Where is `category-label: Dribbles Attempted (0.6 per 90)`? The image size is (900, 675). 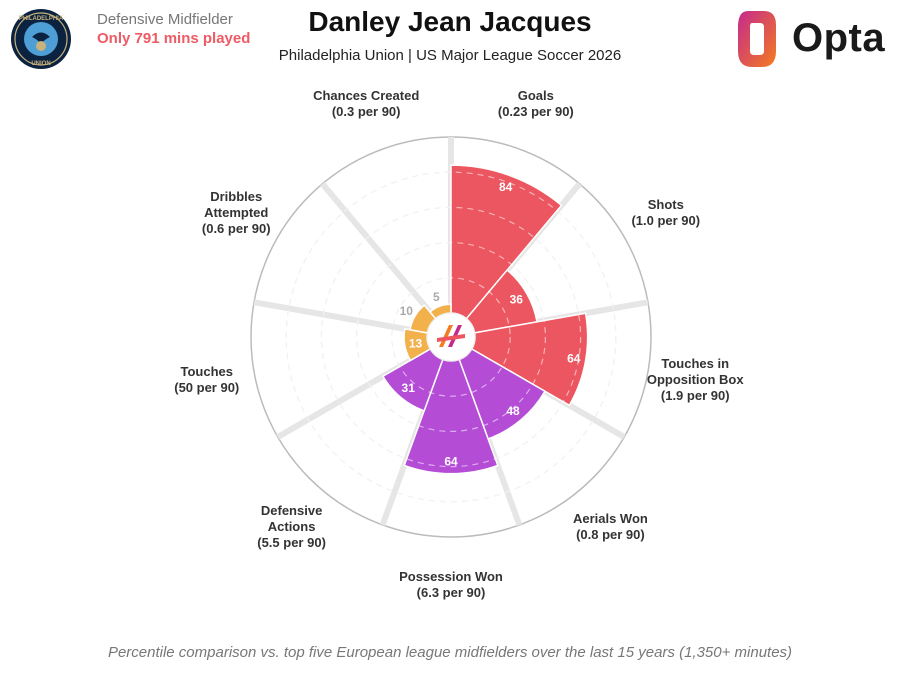 category-label: Dribbles Attempted (0.6 per 90) is located at coordinates (236, 212).